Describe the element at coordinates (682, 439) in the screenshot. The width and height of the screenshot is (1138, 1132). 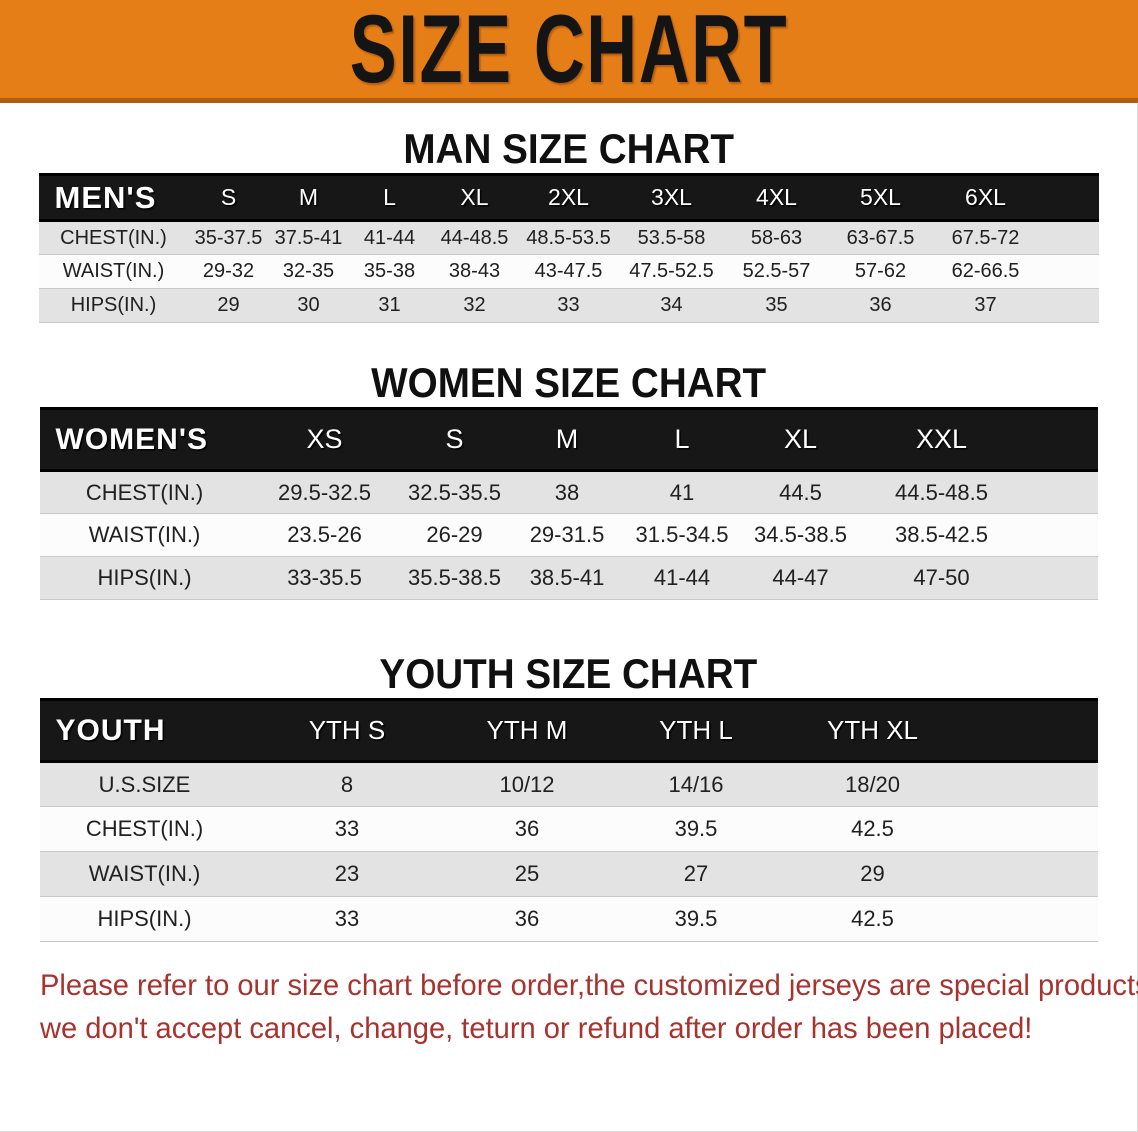
I see `size-column-header: L` at that location.